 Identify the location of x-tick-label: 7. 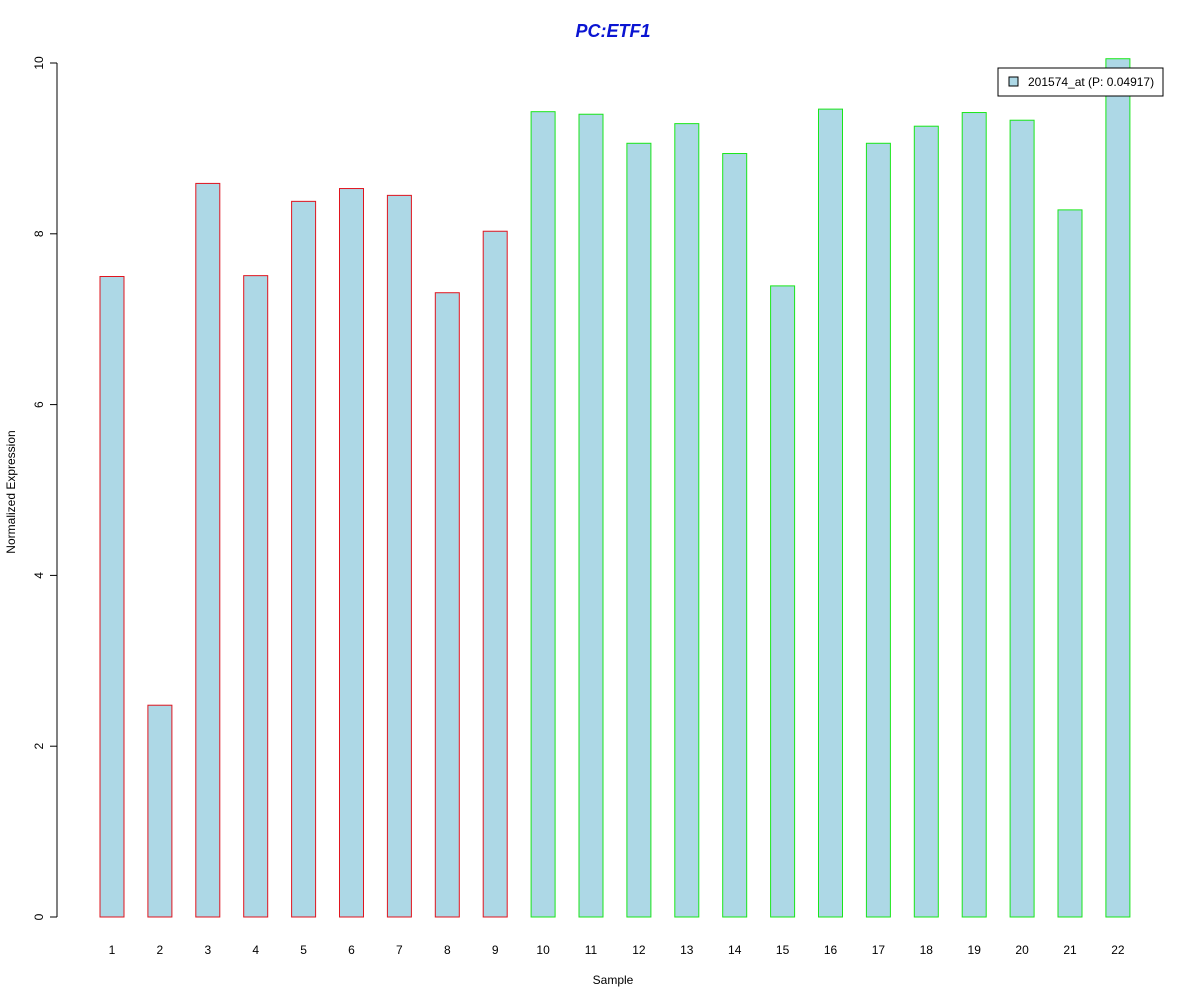
(399, 950).